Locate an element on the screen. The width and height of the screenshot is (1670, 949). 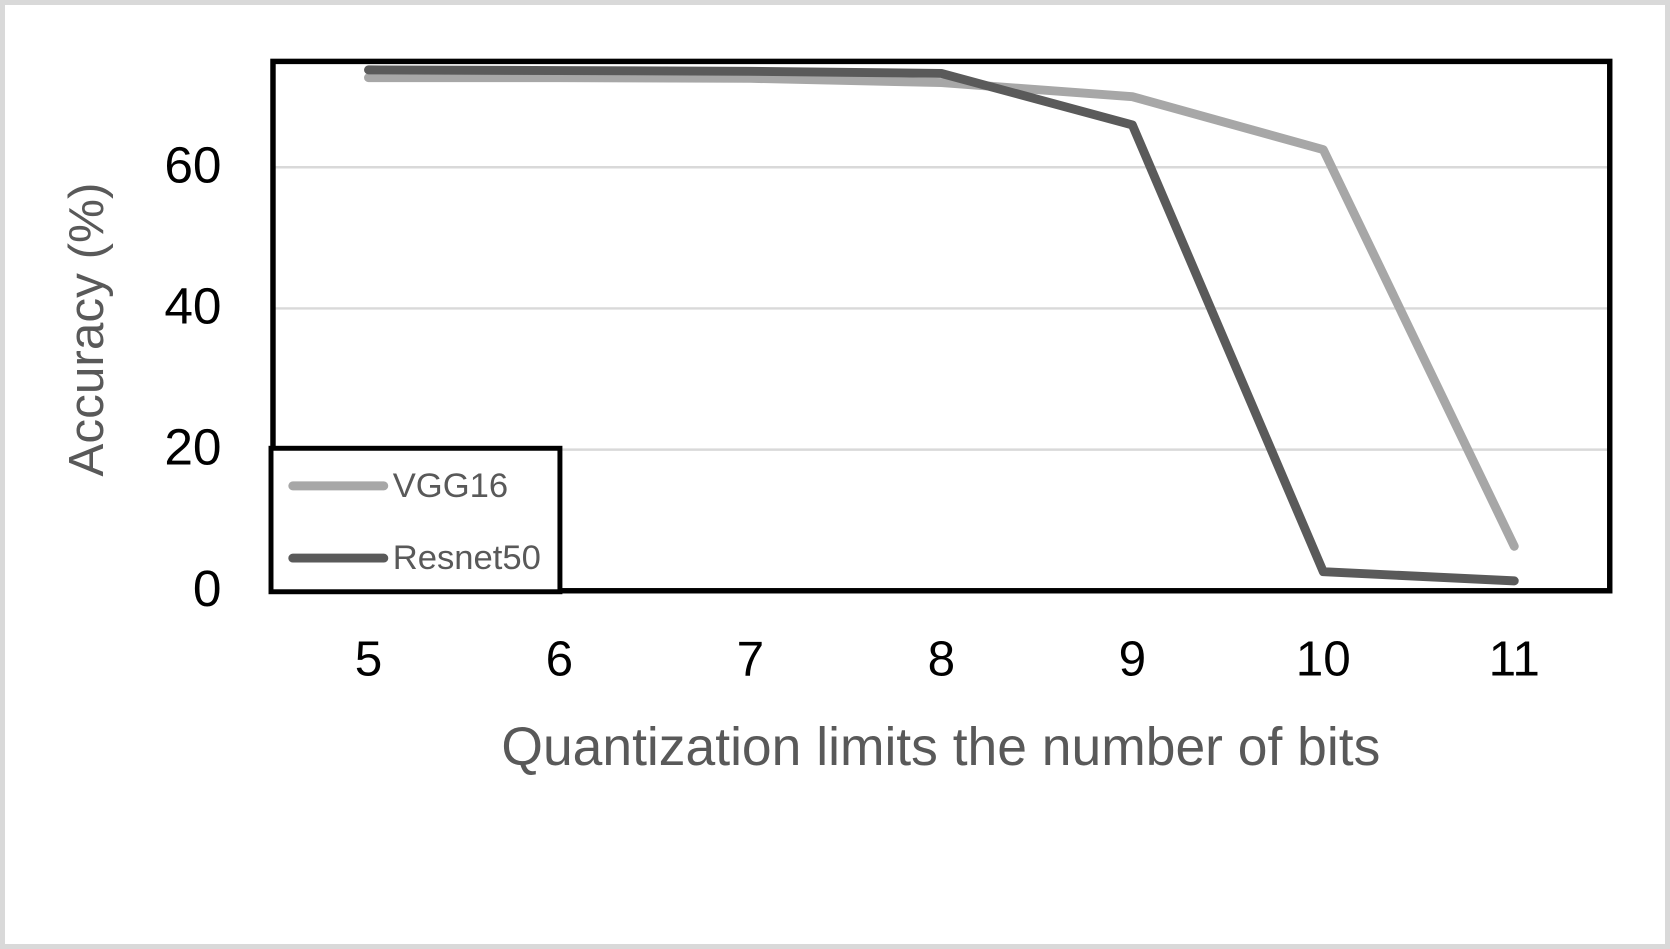
legend: VGG16 Resnet50 is located at coordinates (415, 520).